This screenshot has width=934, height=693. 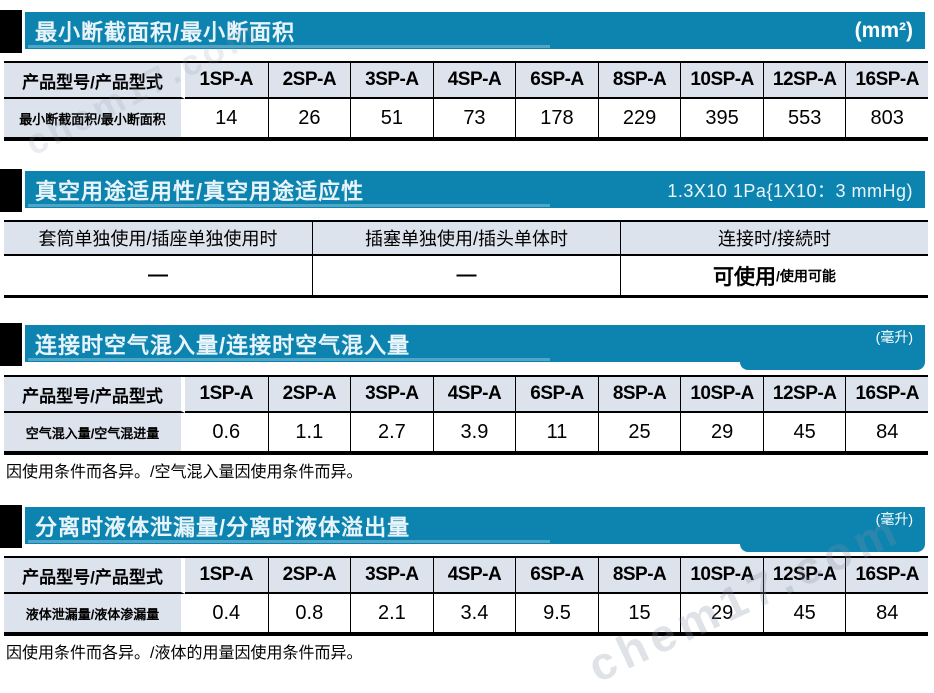 What do you see at coordinates (200, 191) in the screenshot?
I see `section-title: 真空用途适用性/真空用途适应性` at bounding box center [200, 191].